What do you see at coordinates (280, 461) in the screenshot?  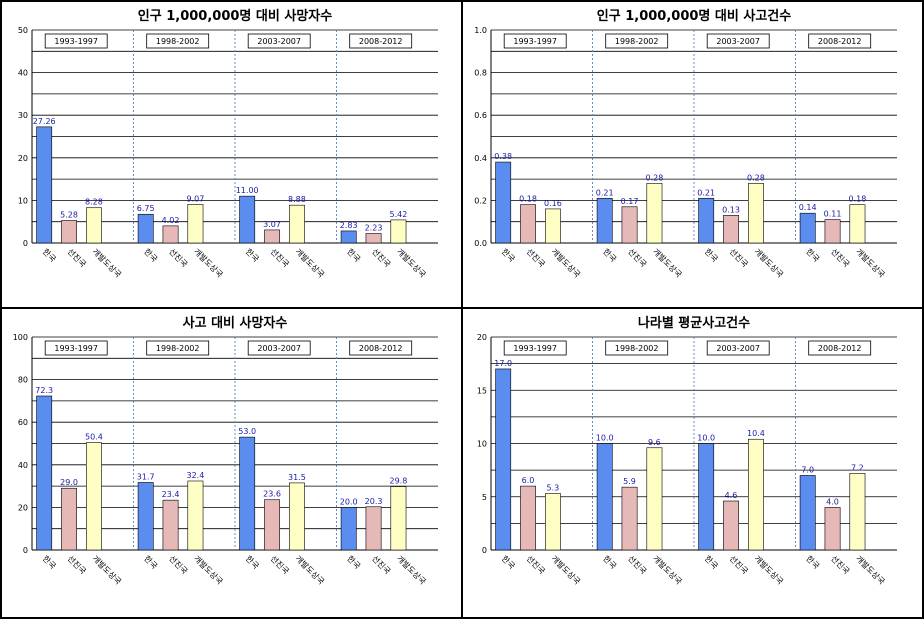 I see `period-group-2003-2007: 2003-2007 53.0 한국 23.6 선진국 31.5 개발도상국` at bounding box center [280, 461].